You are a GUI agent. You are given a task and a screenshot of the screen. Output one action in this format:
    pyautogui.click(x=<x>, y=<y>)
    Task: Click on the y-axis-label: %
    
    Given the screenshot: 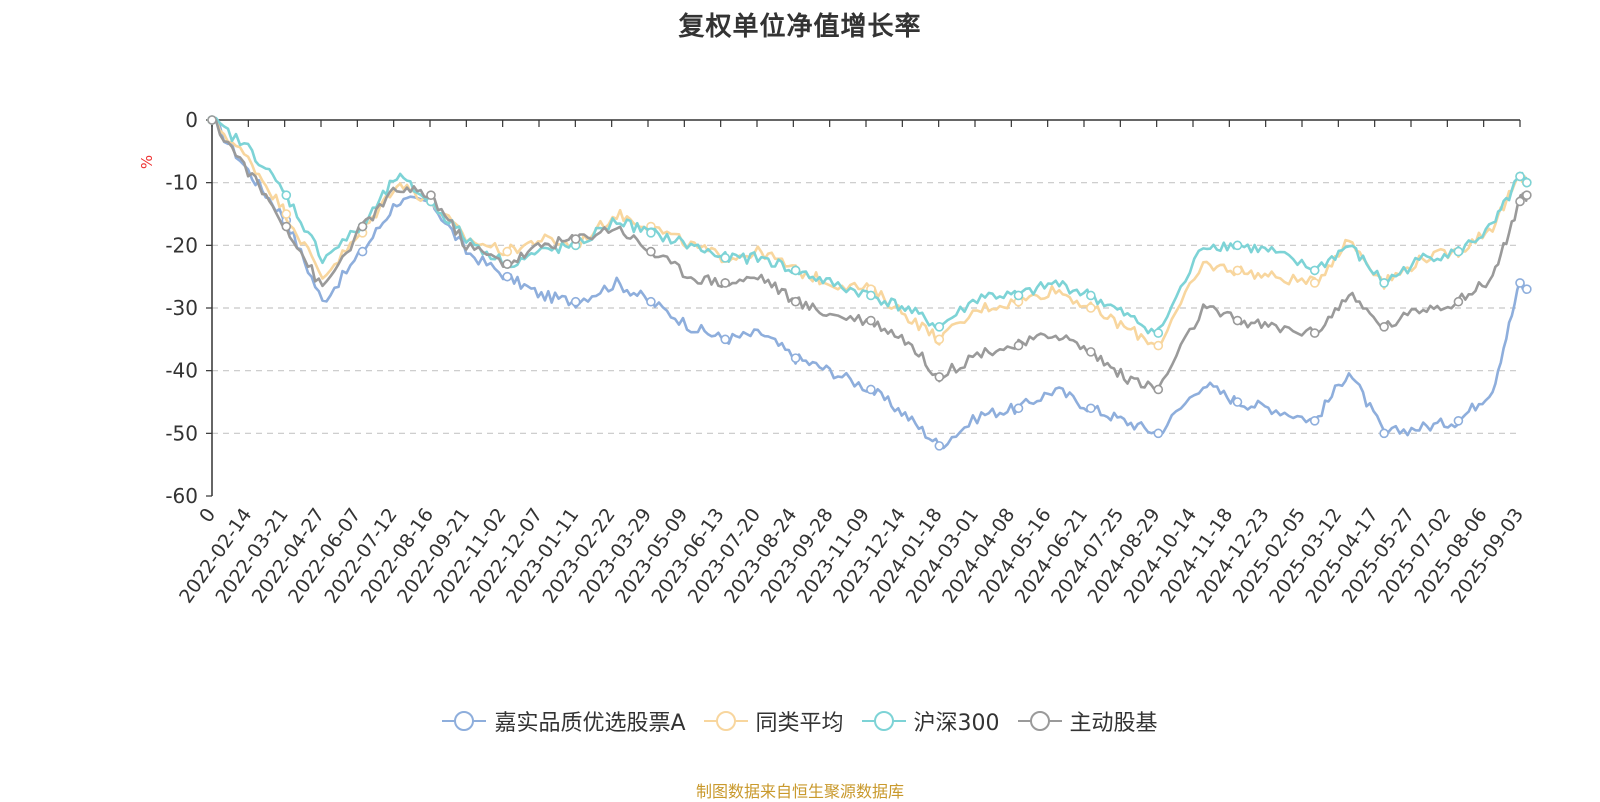 What is the action you would take?
    pyautogui.click(x=147, y=162)
    